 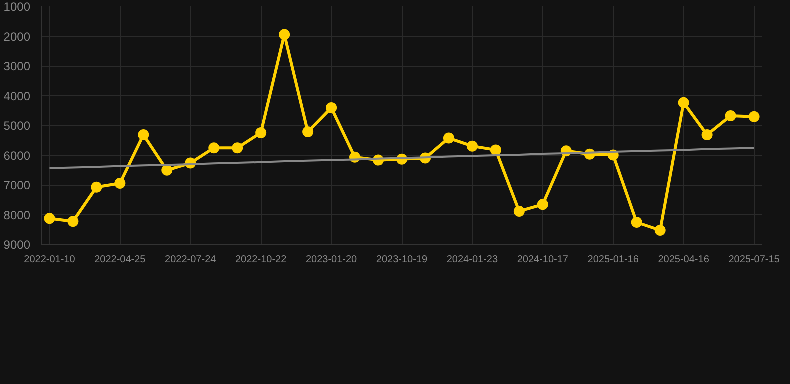 I want to click on x-tick-label: 2022-01-10, so click(x=50, y=260).